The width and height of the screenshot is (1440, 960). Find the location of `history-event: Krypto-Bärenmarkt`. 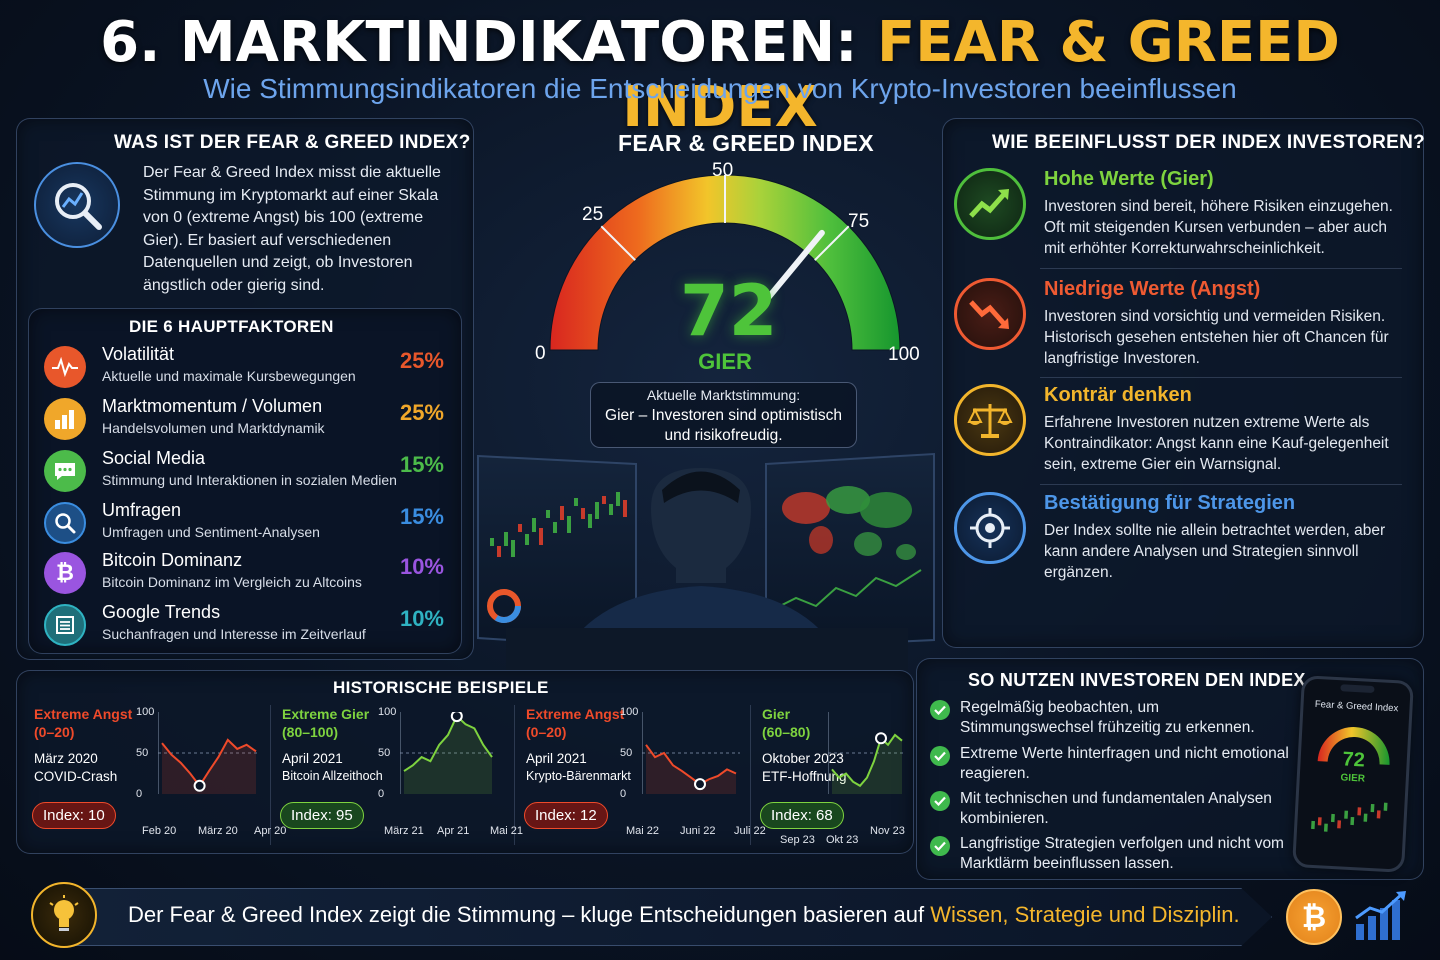

history-event: Krypto-Bärenmarkt is located at coordinates (578, 776).